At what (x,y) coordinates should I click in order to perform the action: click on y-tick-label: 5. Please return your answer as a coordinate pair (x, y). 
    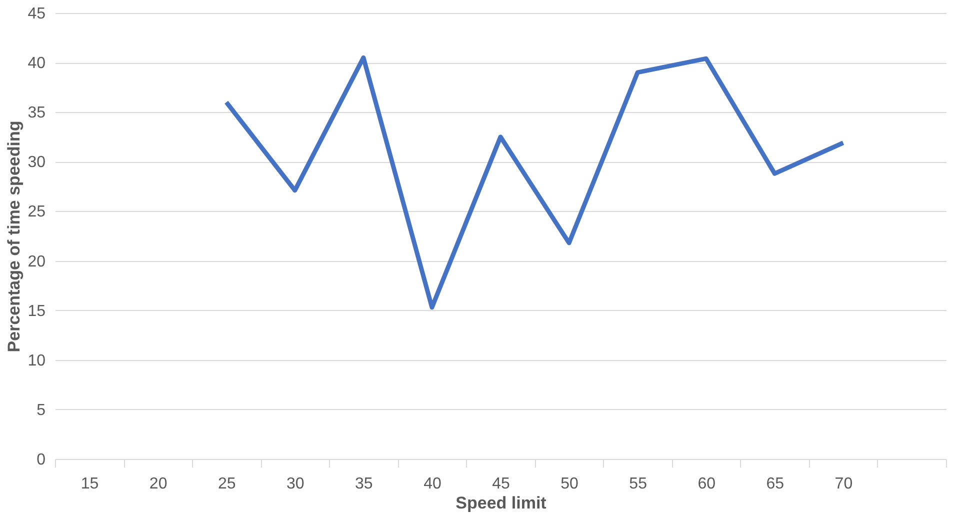
    Looking at the image, I should click on (41, 410).